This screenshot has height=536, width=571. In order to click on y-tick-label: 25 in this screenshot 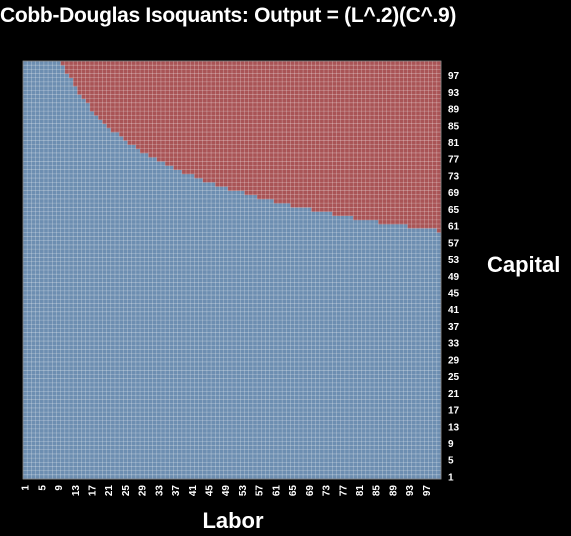, I will do `click(454, 377)`.